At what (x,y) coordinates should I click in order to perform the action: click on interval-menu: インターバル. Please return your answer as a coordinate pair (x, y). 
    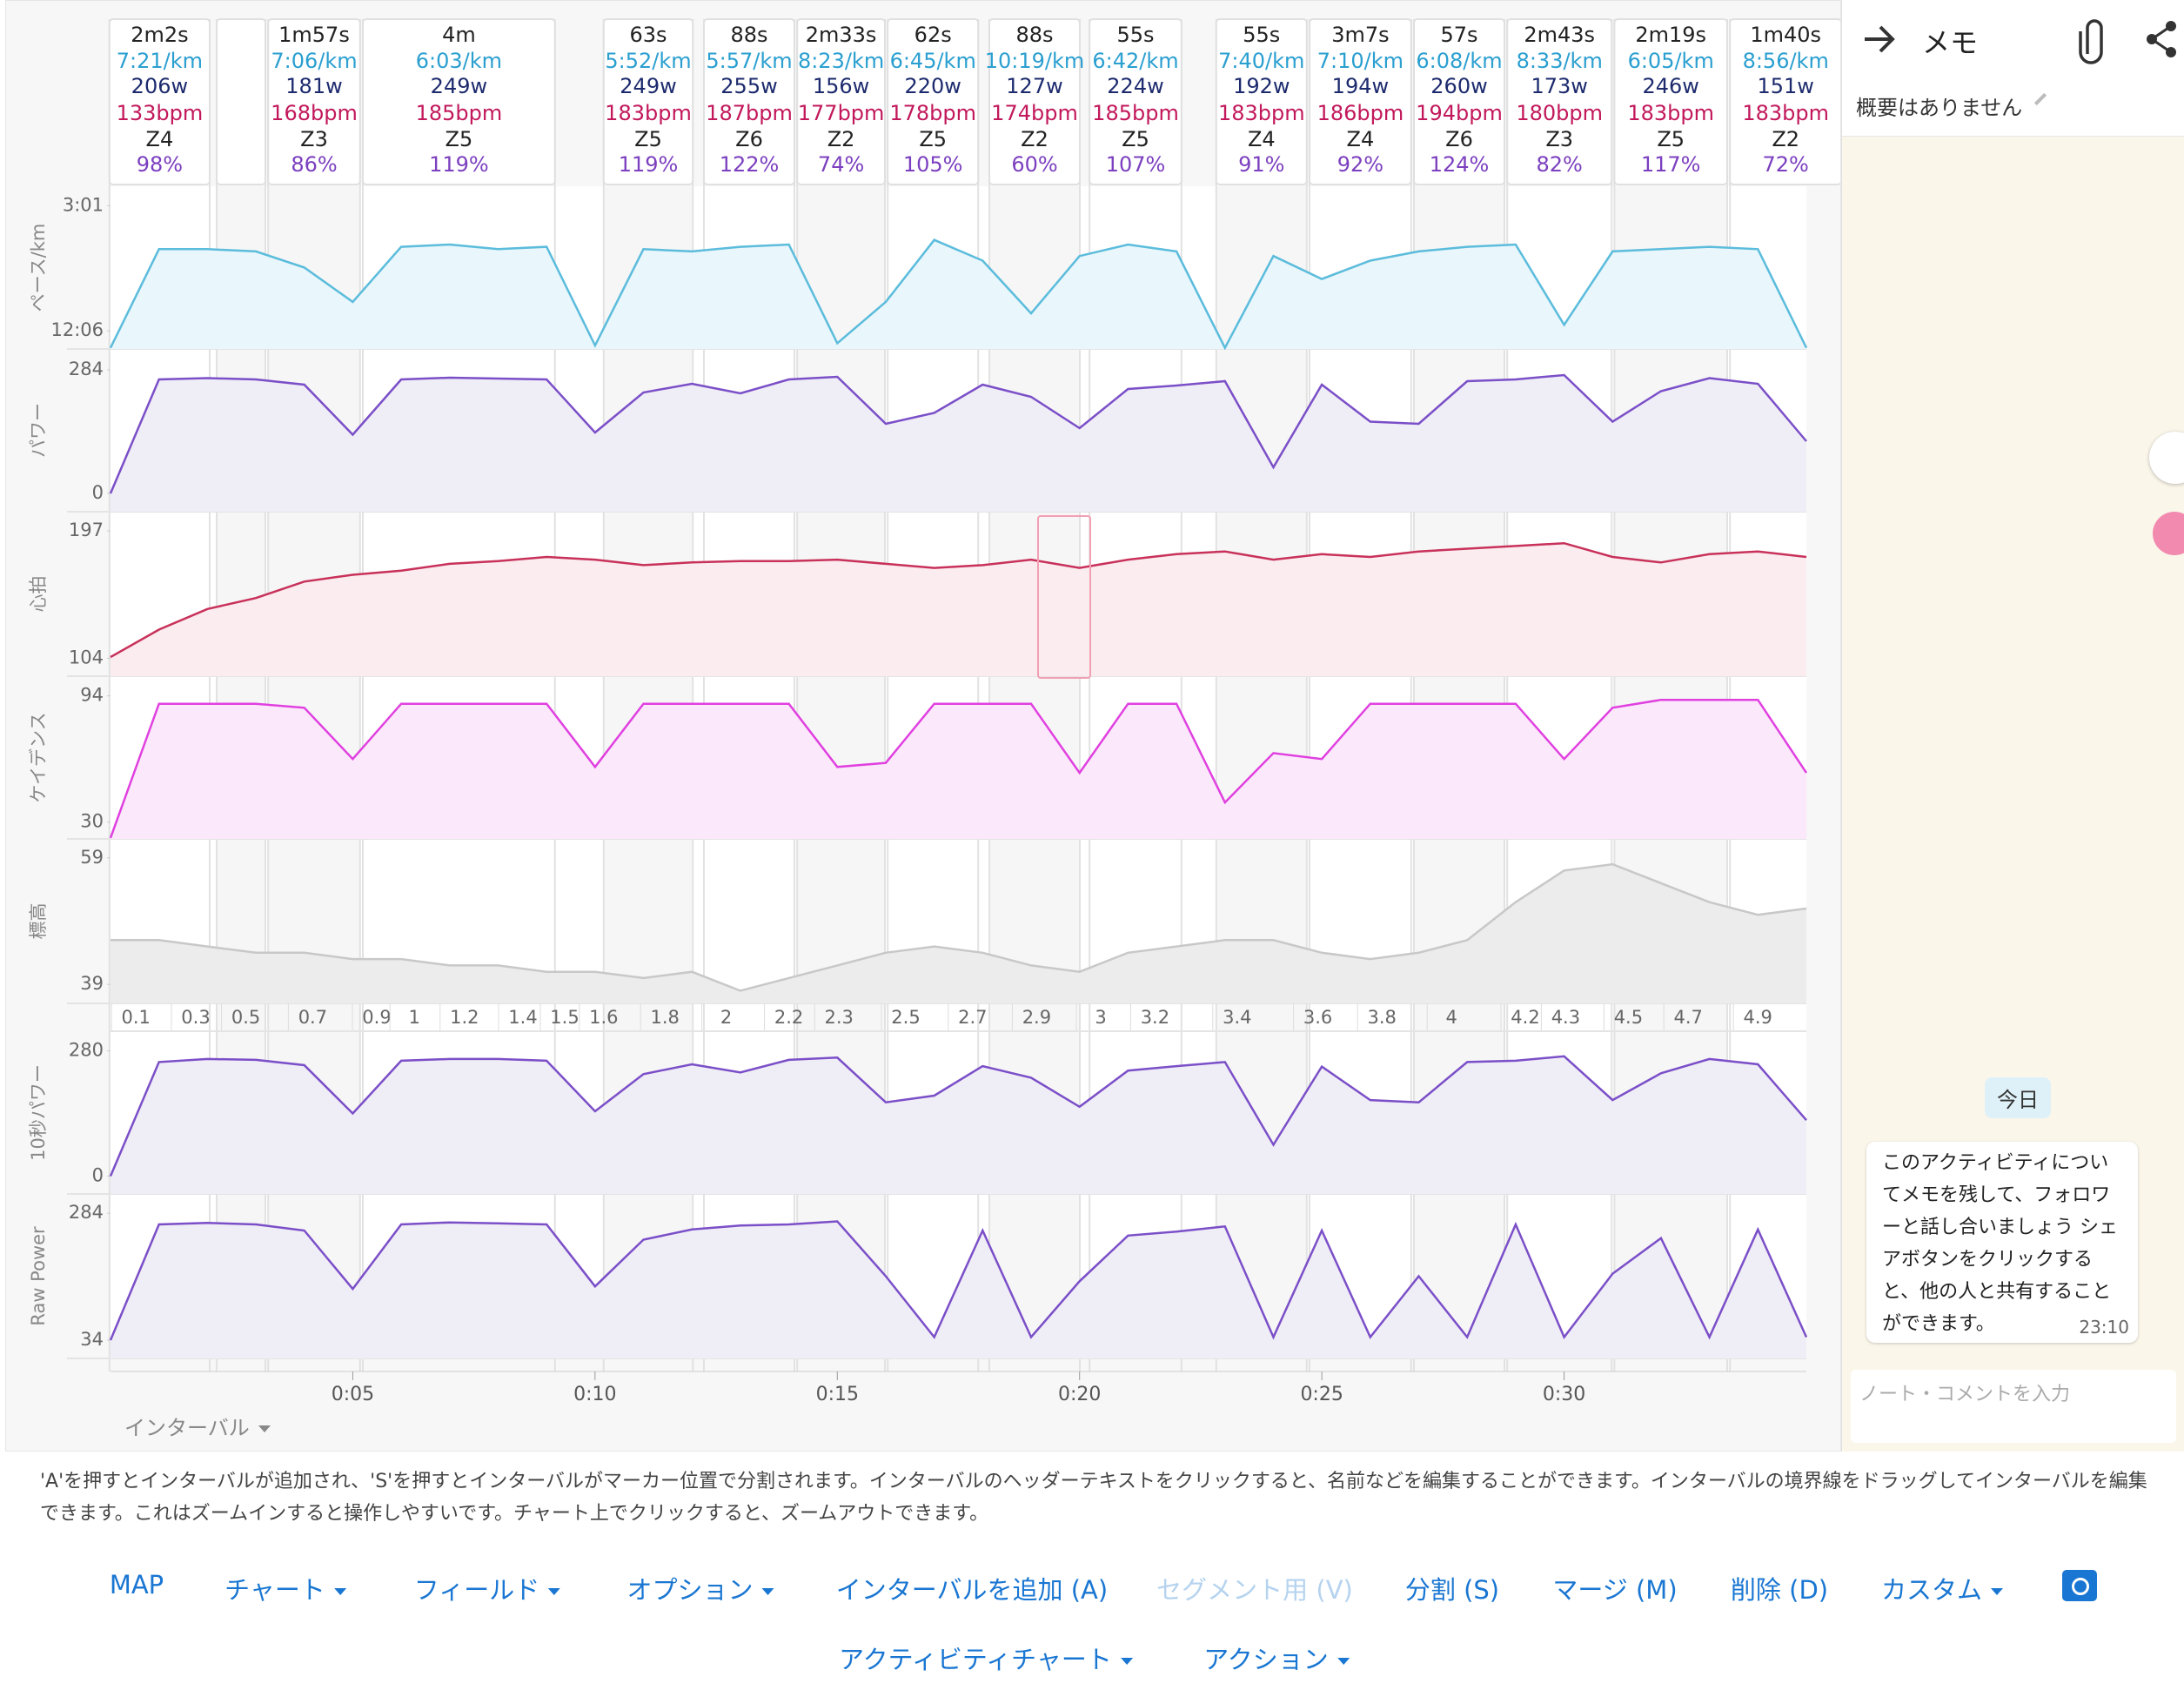
    Looking at the image, I should click on (197, 1426).